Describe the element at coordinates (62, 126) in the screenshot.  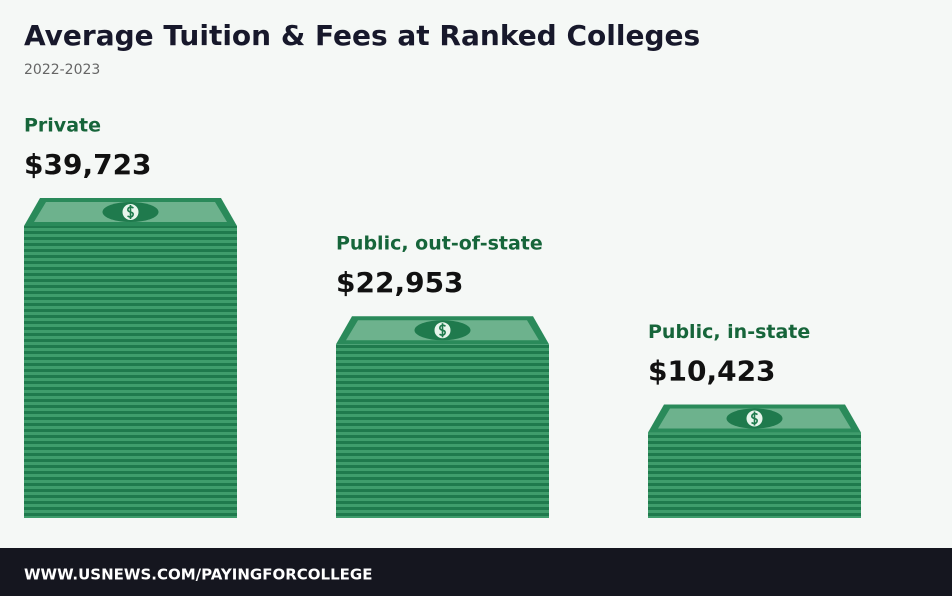
I see `category-label: Private` at that location.